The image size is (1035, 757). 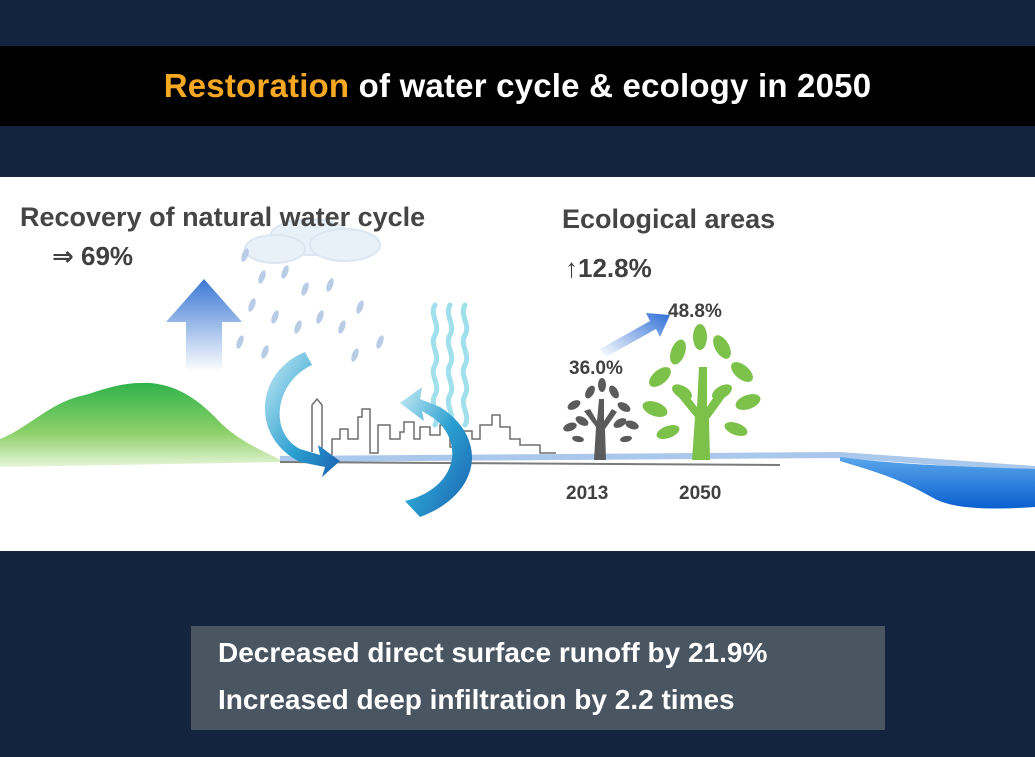 I want to click on before-year: 2013, so click(x=587, y=493).